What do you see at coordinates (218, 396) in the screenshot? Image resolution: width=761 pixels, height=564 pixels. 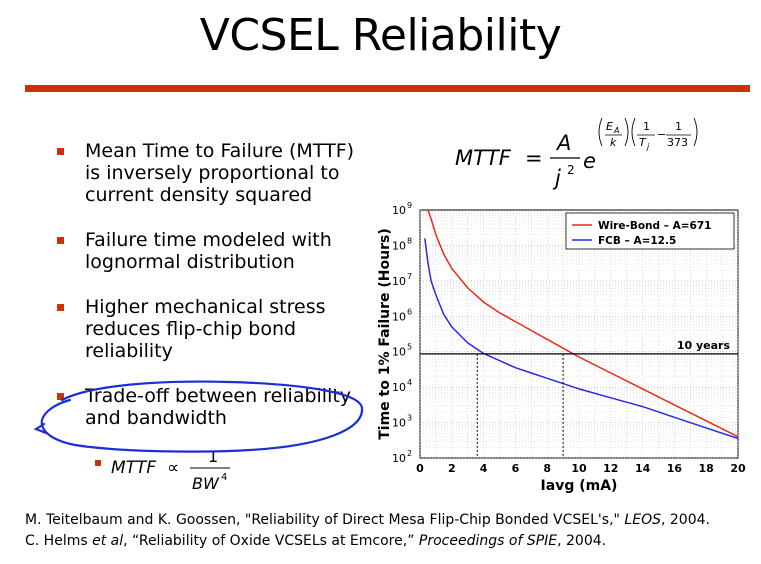 I see `bullet-line: Trade-off between reliability` at bounding box center [218, 396].